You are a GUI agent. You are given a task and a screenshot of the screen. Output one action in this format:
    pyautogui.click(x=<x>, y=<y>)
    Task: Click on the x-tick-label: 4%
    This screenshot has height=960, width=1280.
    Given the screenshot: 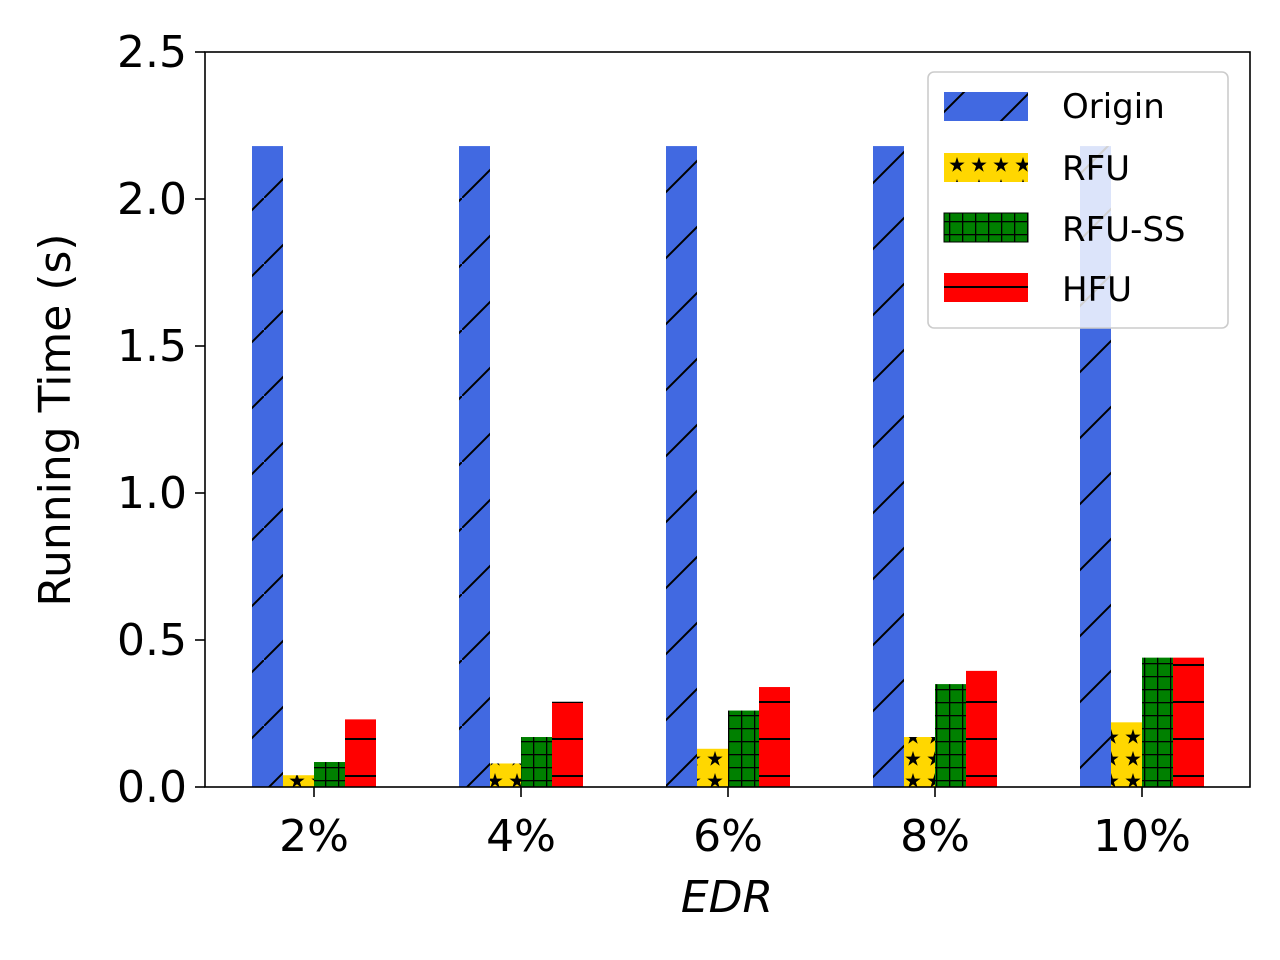 What is the action you would take?
    pyautogui.click(x=521, y=836)
    